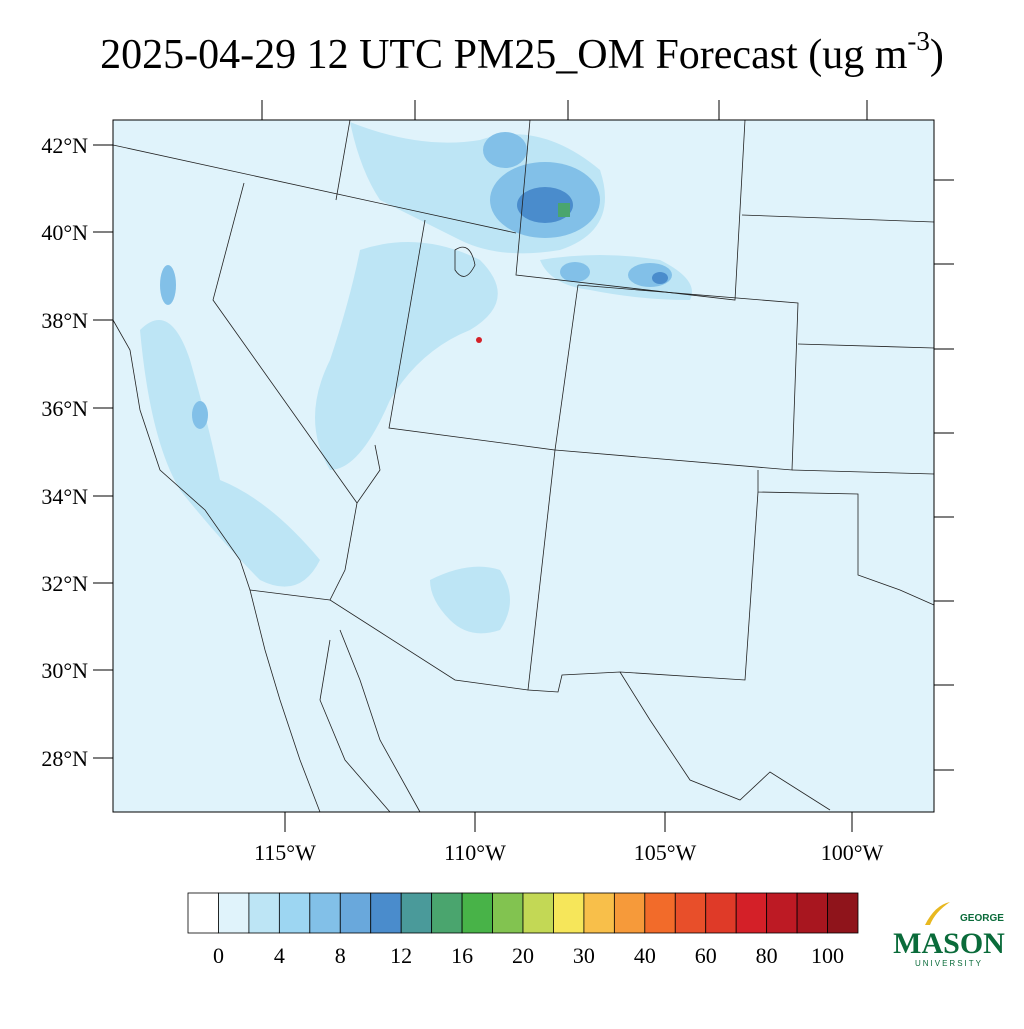  What do you see at coordinates (64, 583) in the screenshot?
I see `lat-label: 32°N` at bounding box center [64, 583].